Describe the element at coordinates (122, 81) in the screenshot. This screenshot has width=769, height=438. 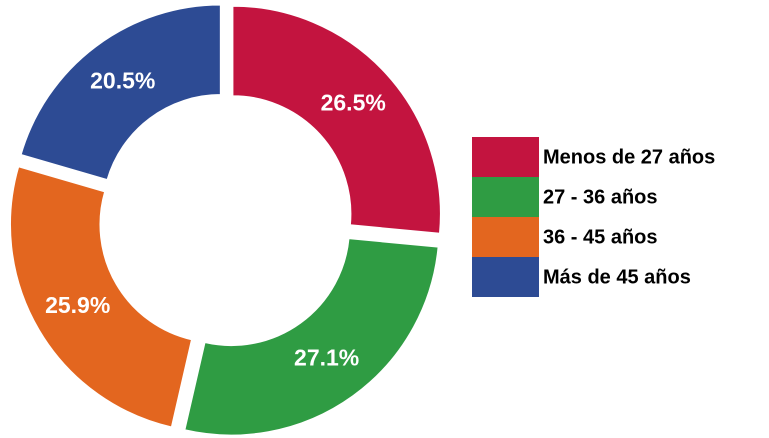
I see `data-label: 20.5%` at that location.